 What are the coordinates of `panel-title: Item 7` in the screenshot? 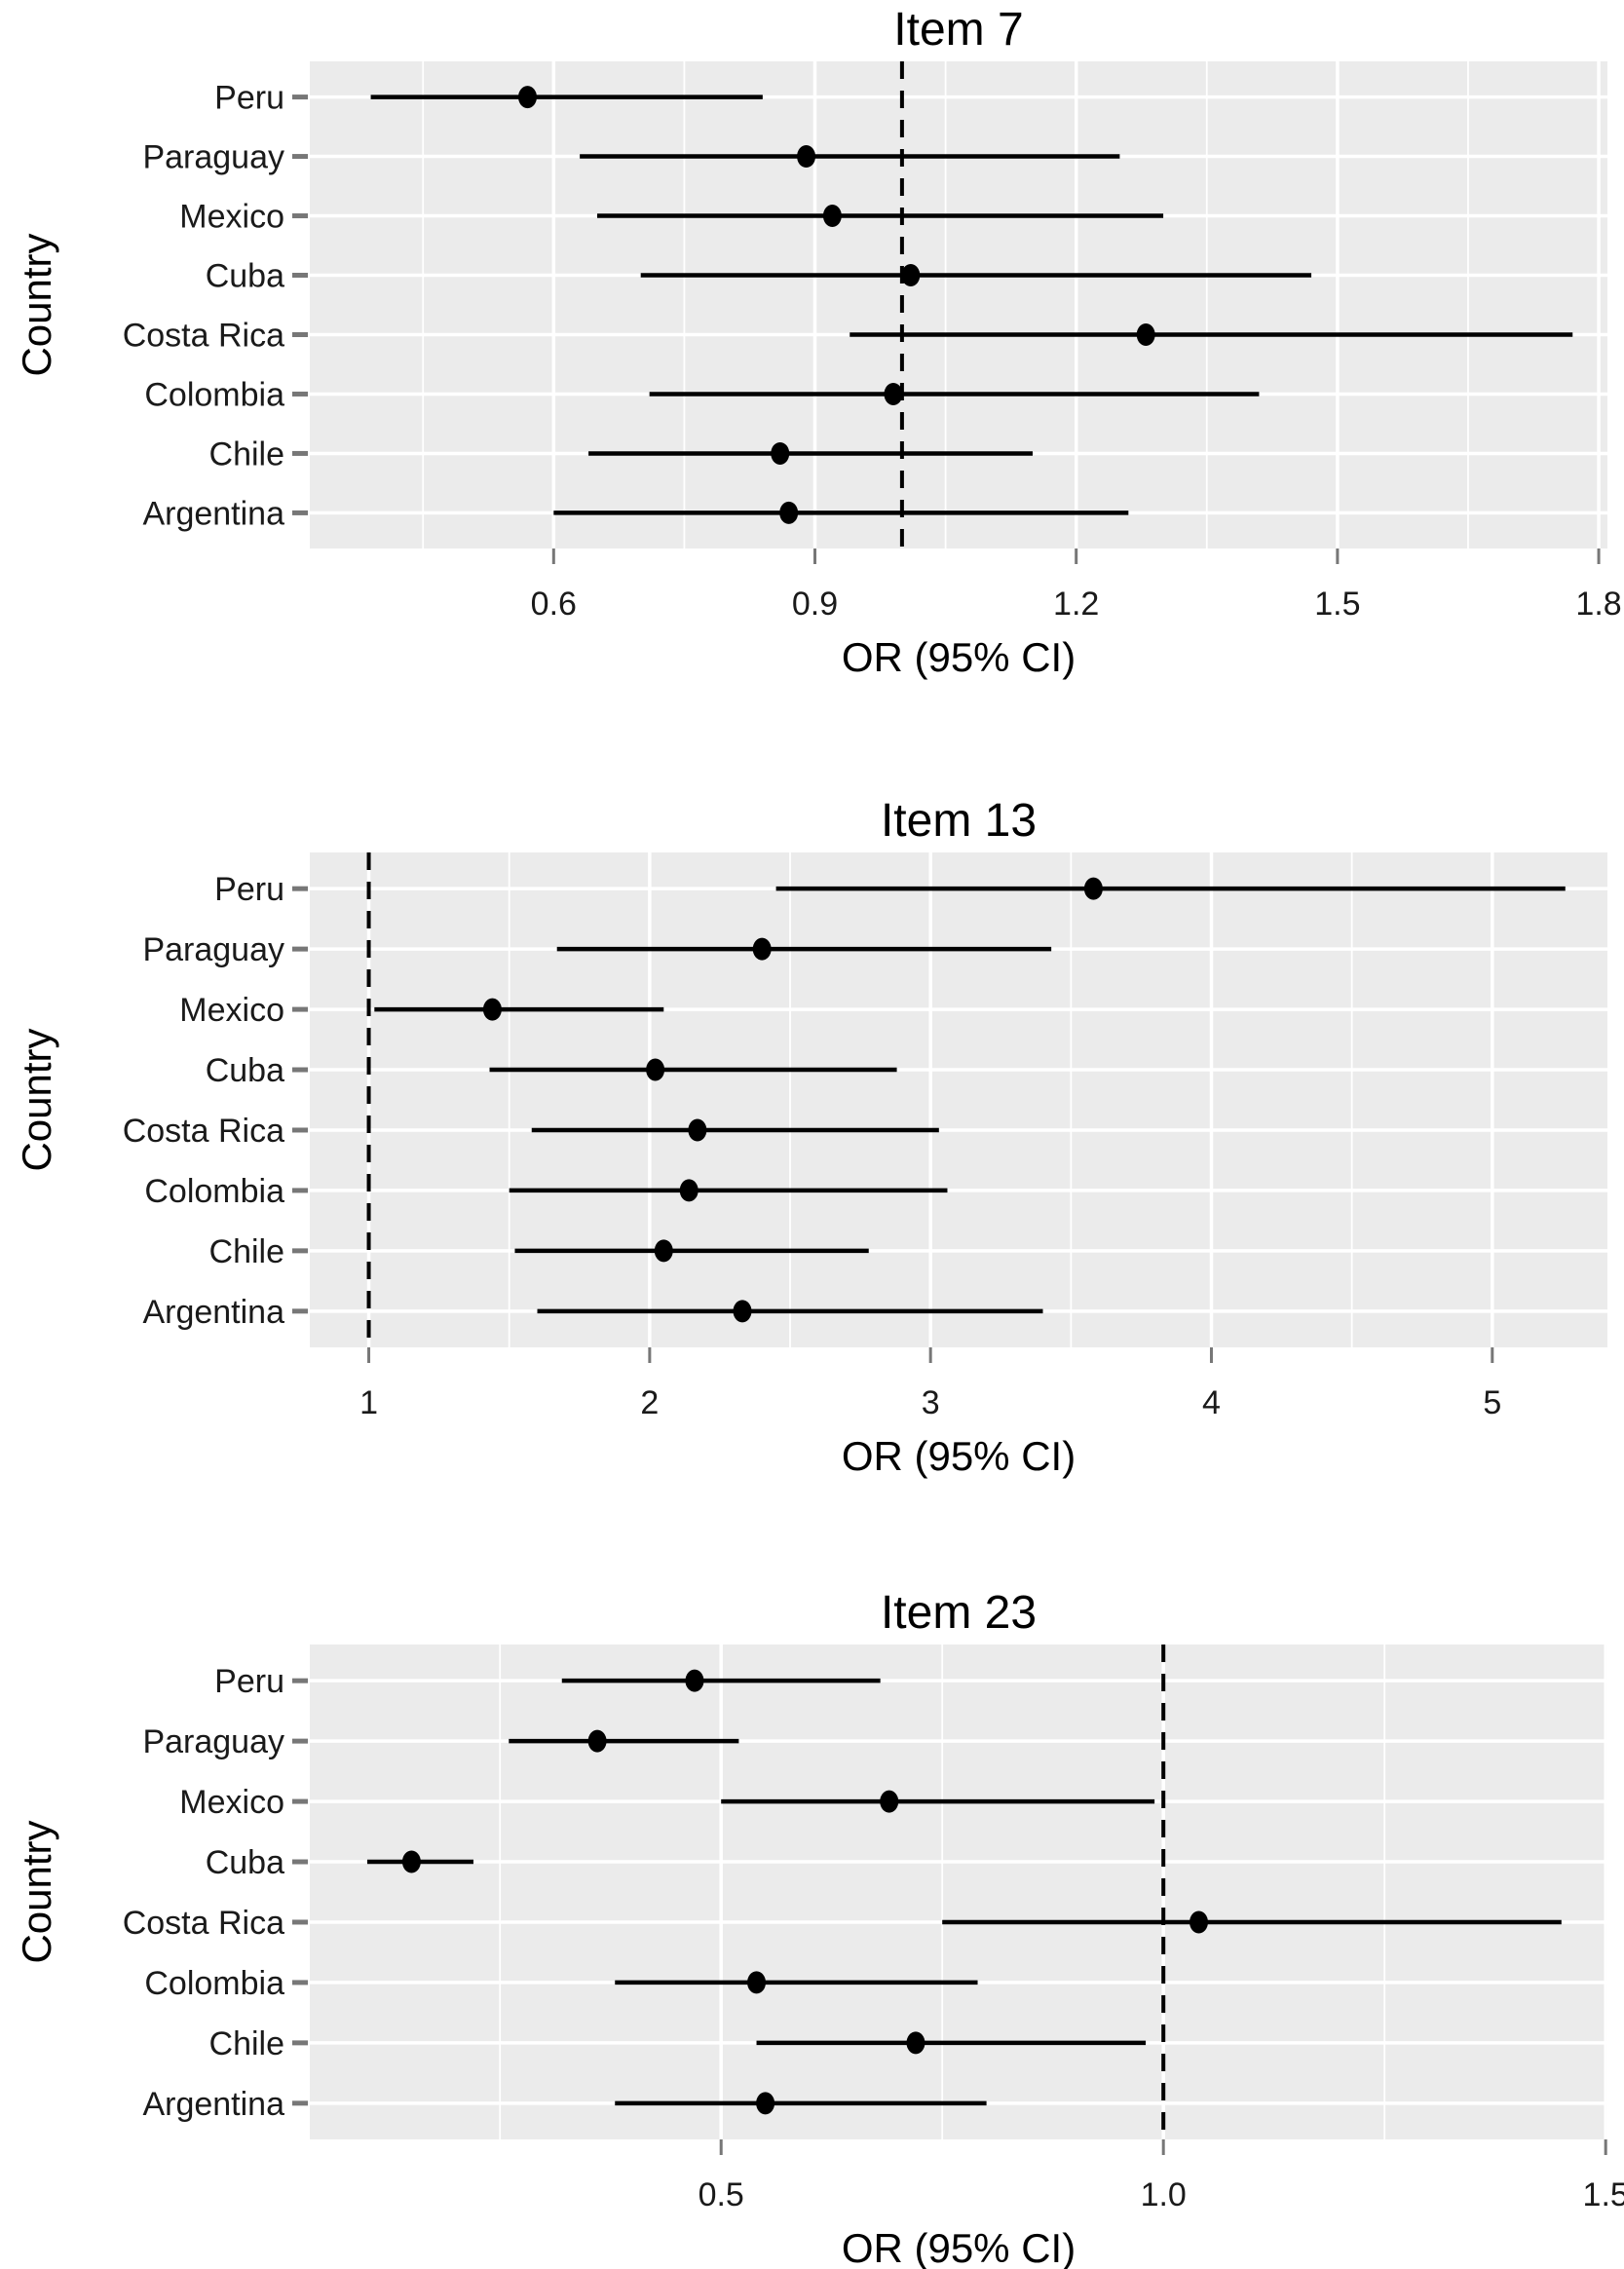 It's located at (958, 30).